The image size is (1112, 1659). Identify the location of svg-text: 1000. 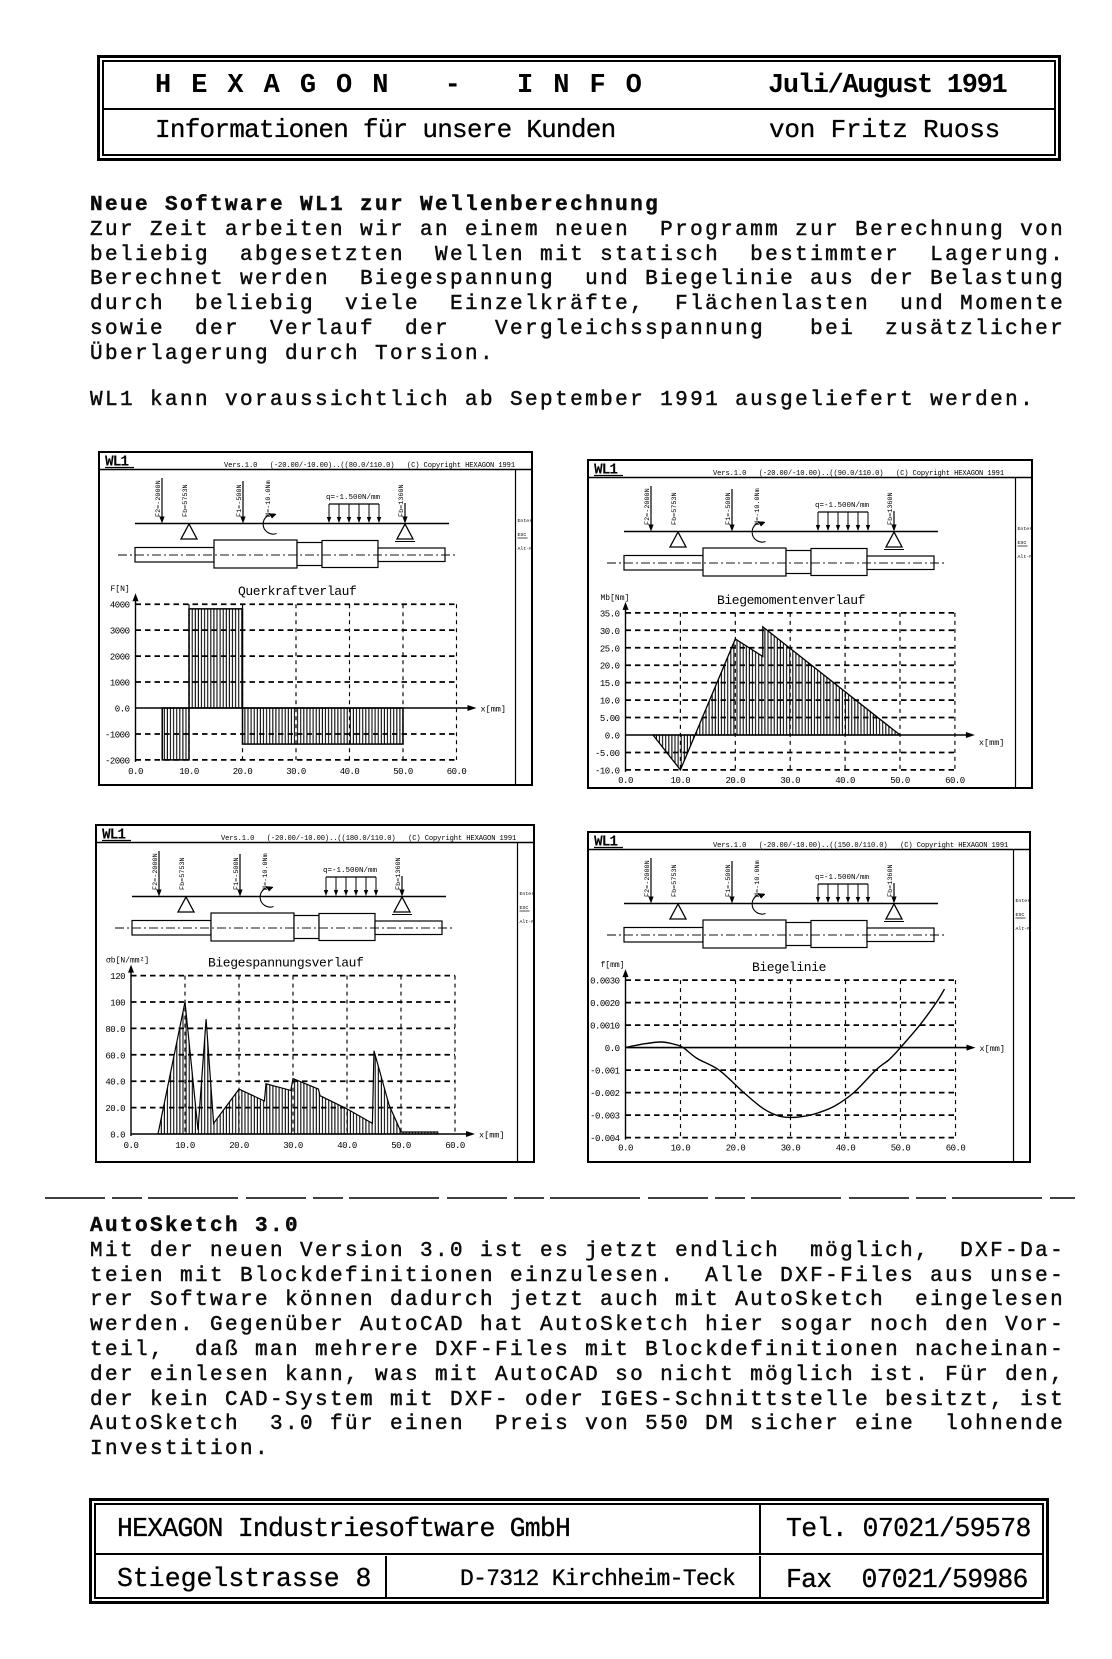
(120, 684).